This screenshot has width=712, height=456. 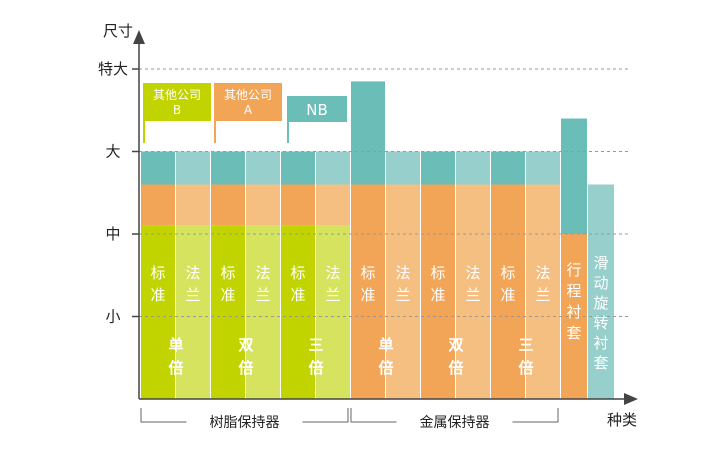 What do you see at coordinates (118, 31) in the screenshot?
I see `y-axis-label: 尺寸` at bounding box center [118, 31].